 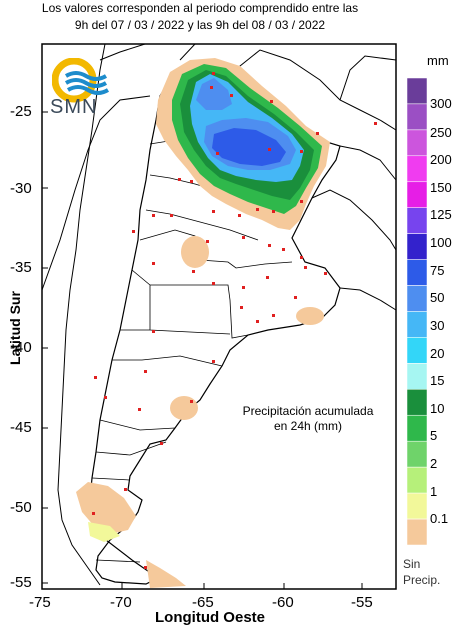 What do you see at coordinates (283, 602) in the screenshot?
I see `xtick-label: -60` at bounding box center [283, 602].